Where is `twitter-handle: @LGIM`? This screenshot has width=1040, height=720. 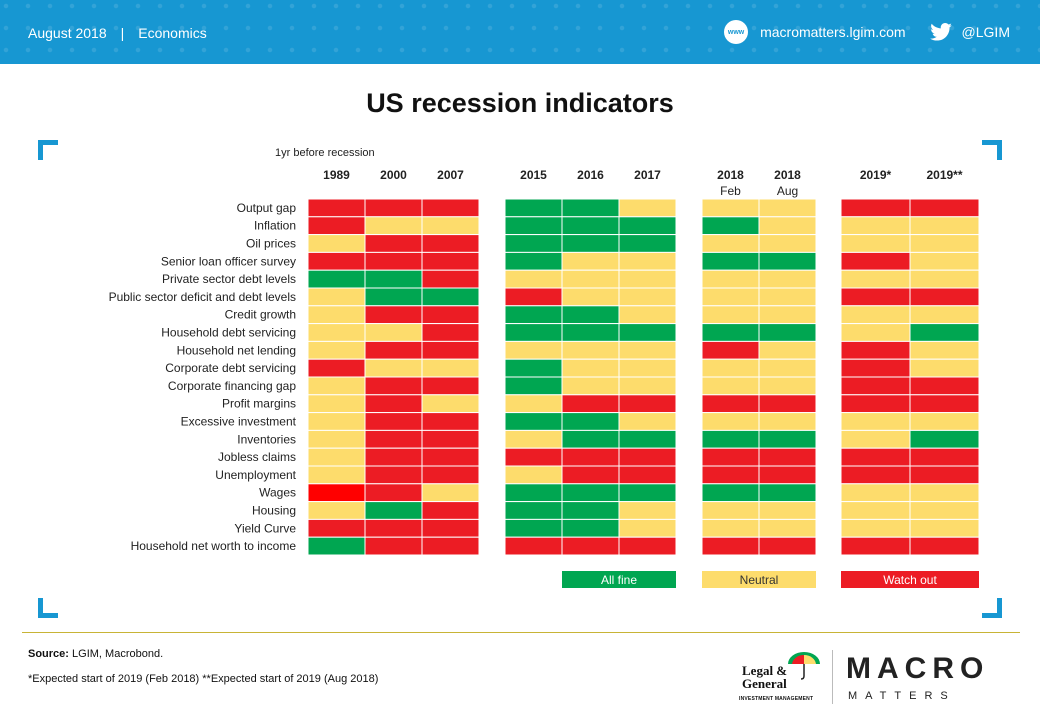
twitter-handle: @LGIM is located at coordinates (985, 32).